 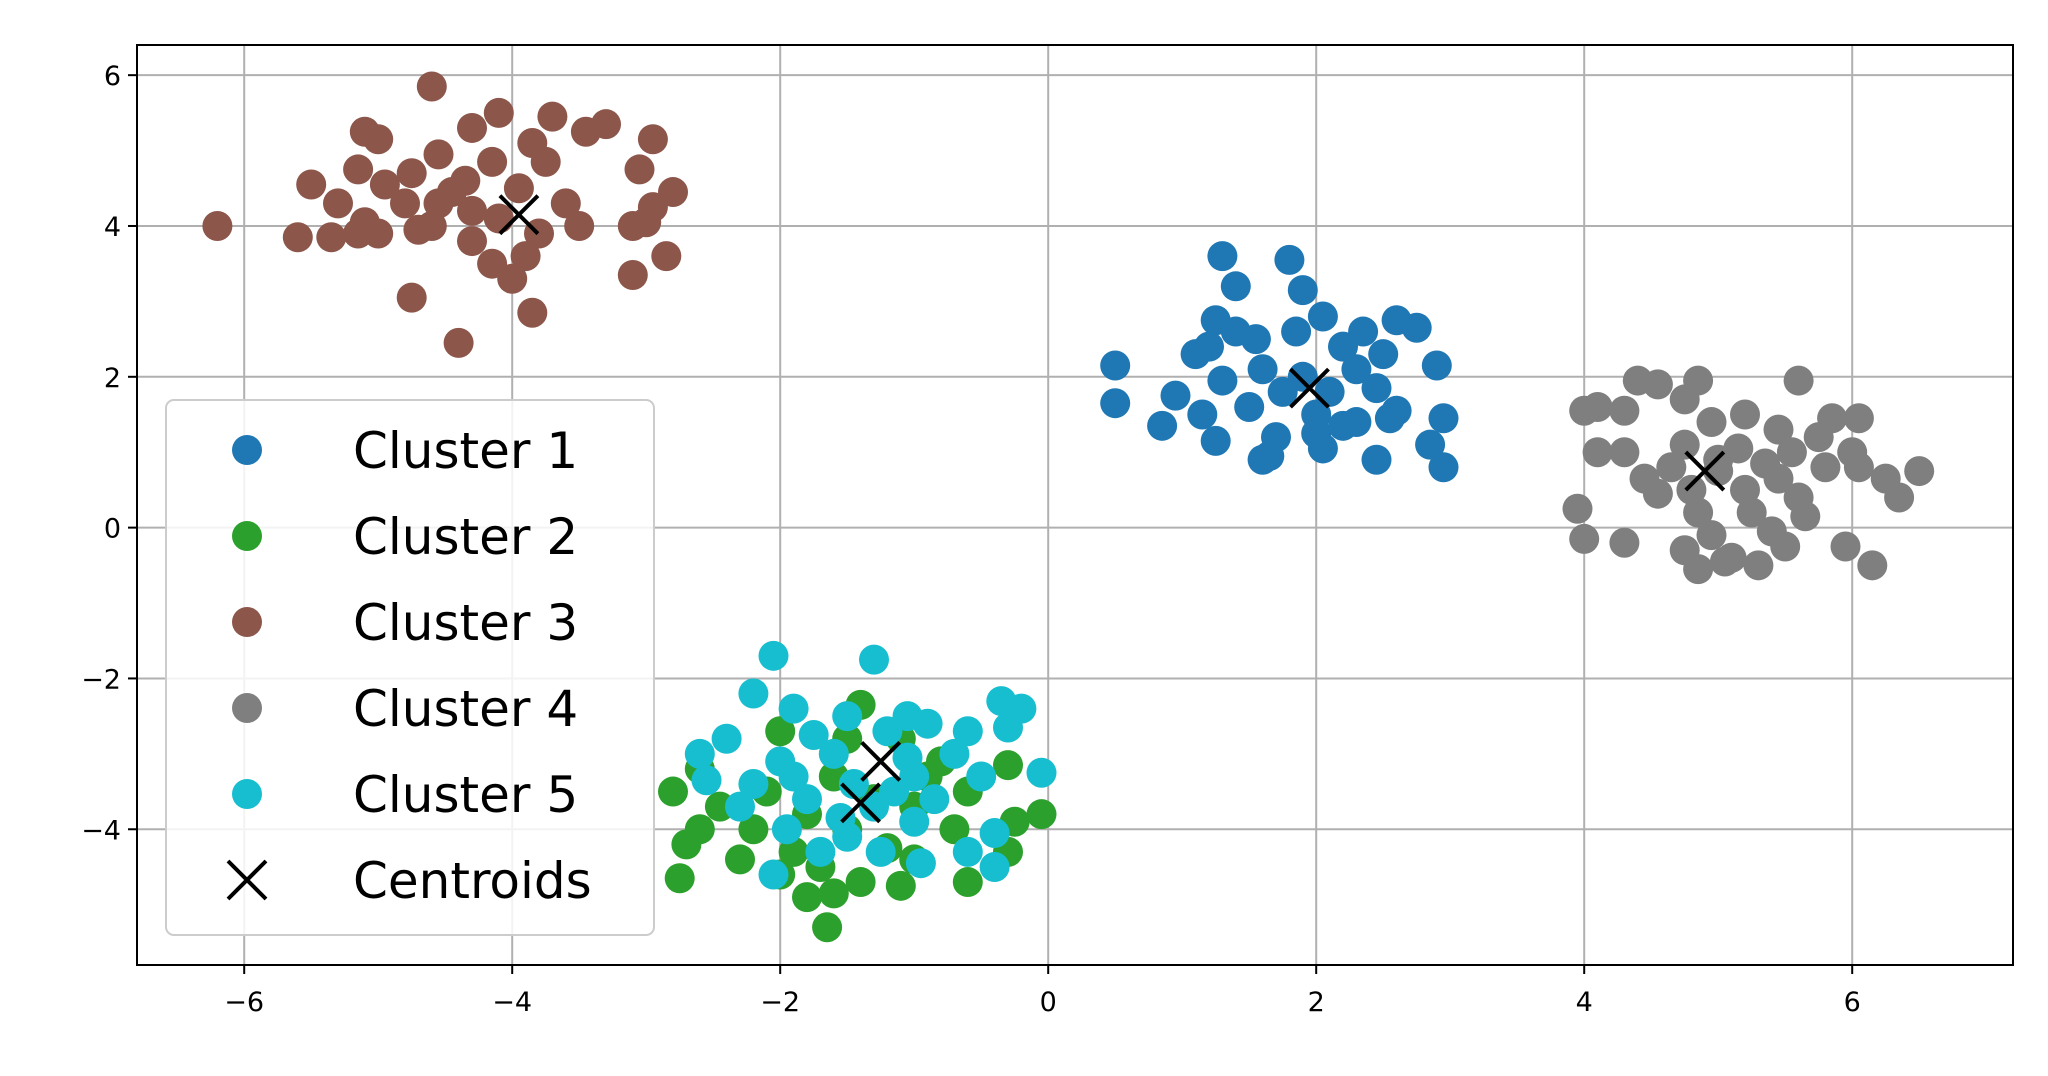 I want to click on y-tick-label: −2, so click(x=101, y=679).